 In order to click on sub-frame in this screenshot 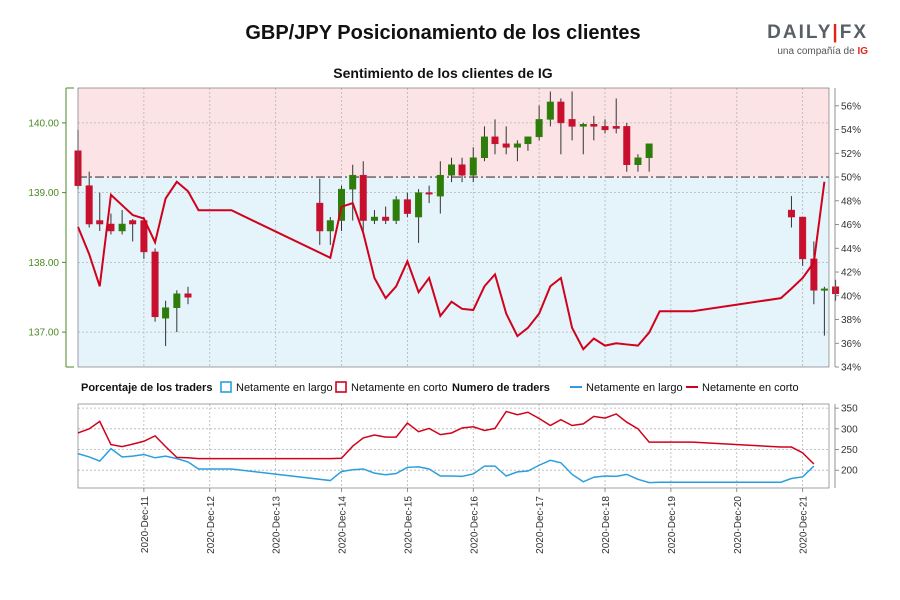, I will do `click(453, 446)`.